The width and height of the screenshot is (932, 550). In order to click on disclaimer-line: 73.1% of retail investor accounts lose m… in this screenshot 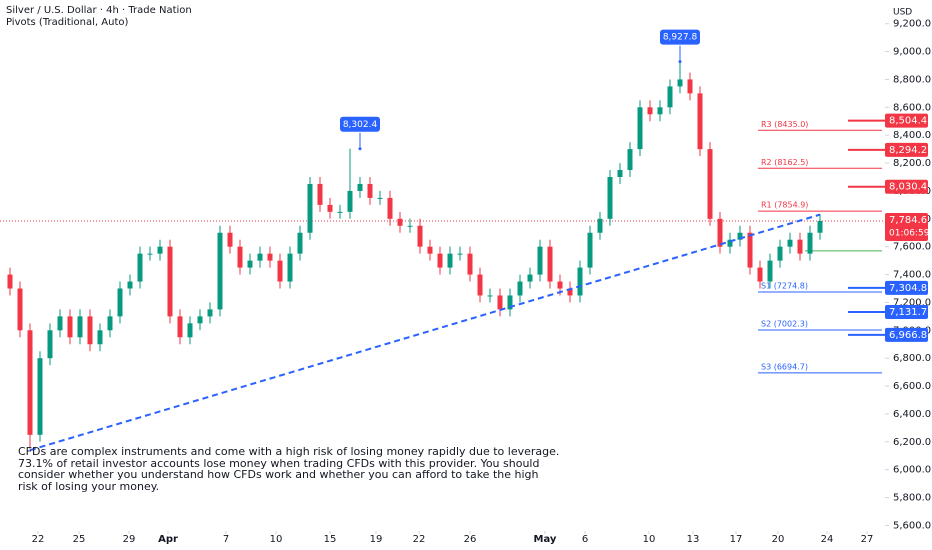, I will do `click(279, 463)`.